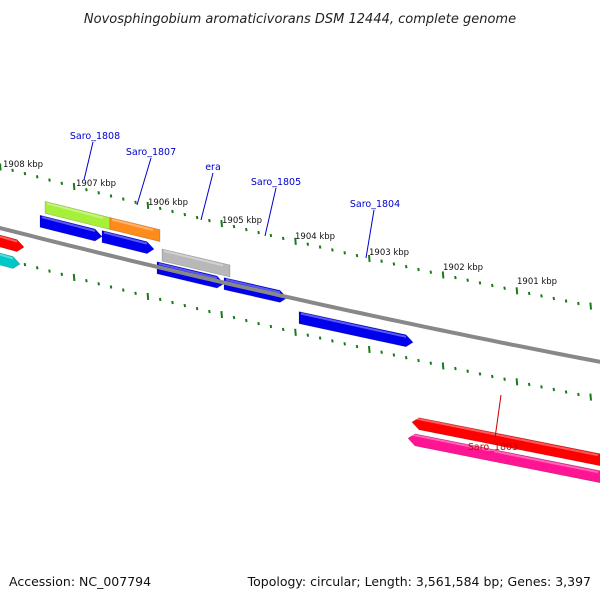  What do you see at coordinates (125, 238) in the screenshot?
I see `gene-blue-b-highlight` at bounding box center [125, 238].